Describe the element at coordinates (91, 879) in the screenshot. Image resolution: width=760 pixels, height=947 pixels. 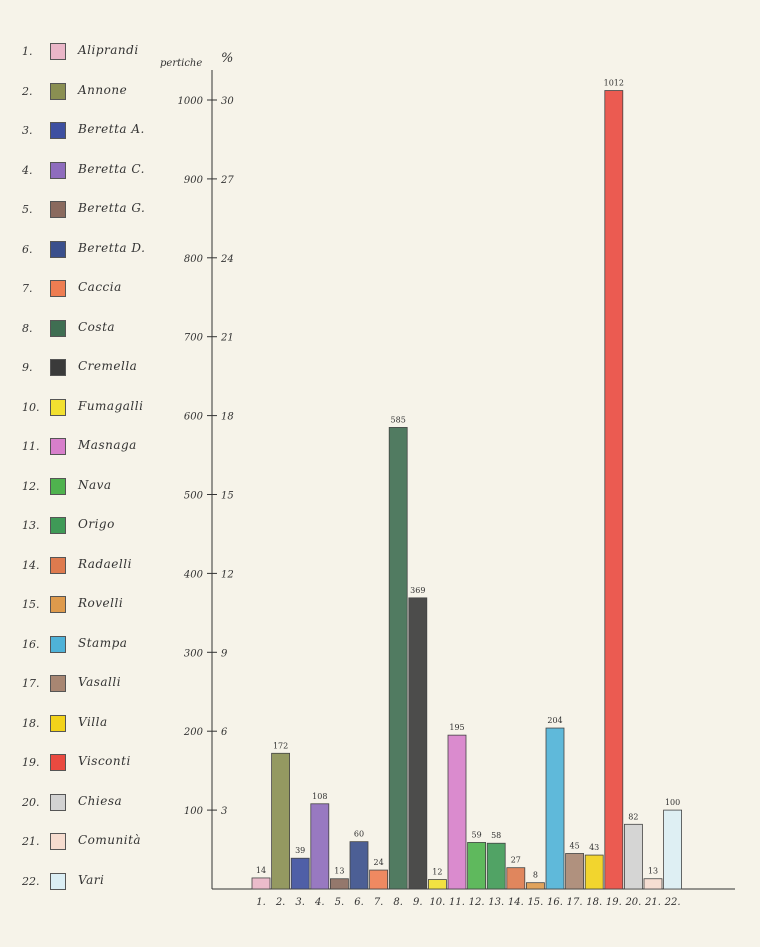
I see `legend-item-label: Vari` at that location.